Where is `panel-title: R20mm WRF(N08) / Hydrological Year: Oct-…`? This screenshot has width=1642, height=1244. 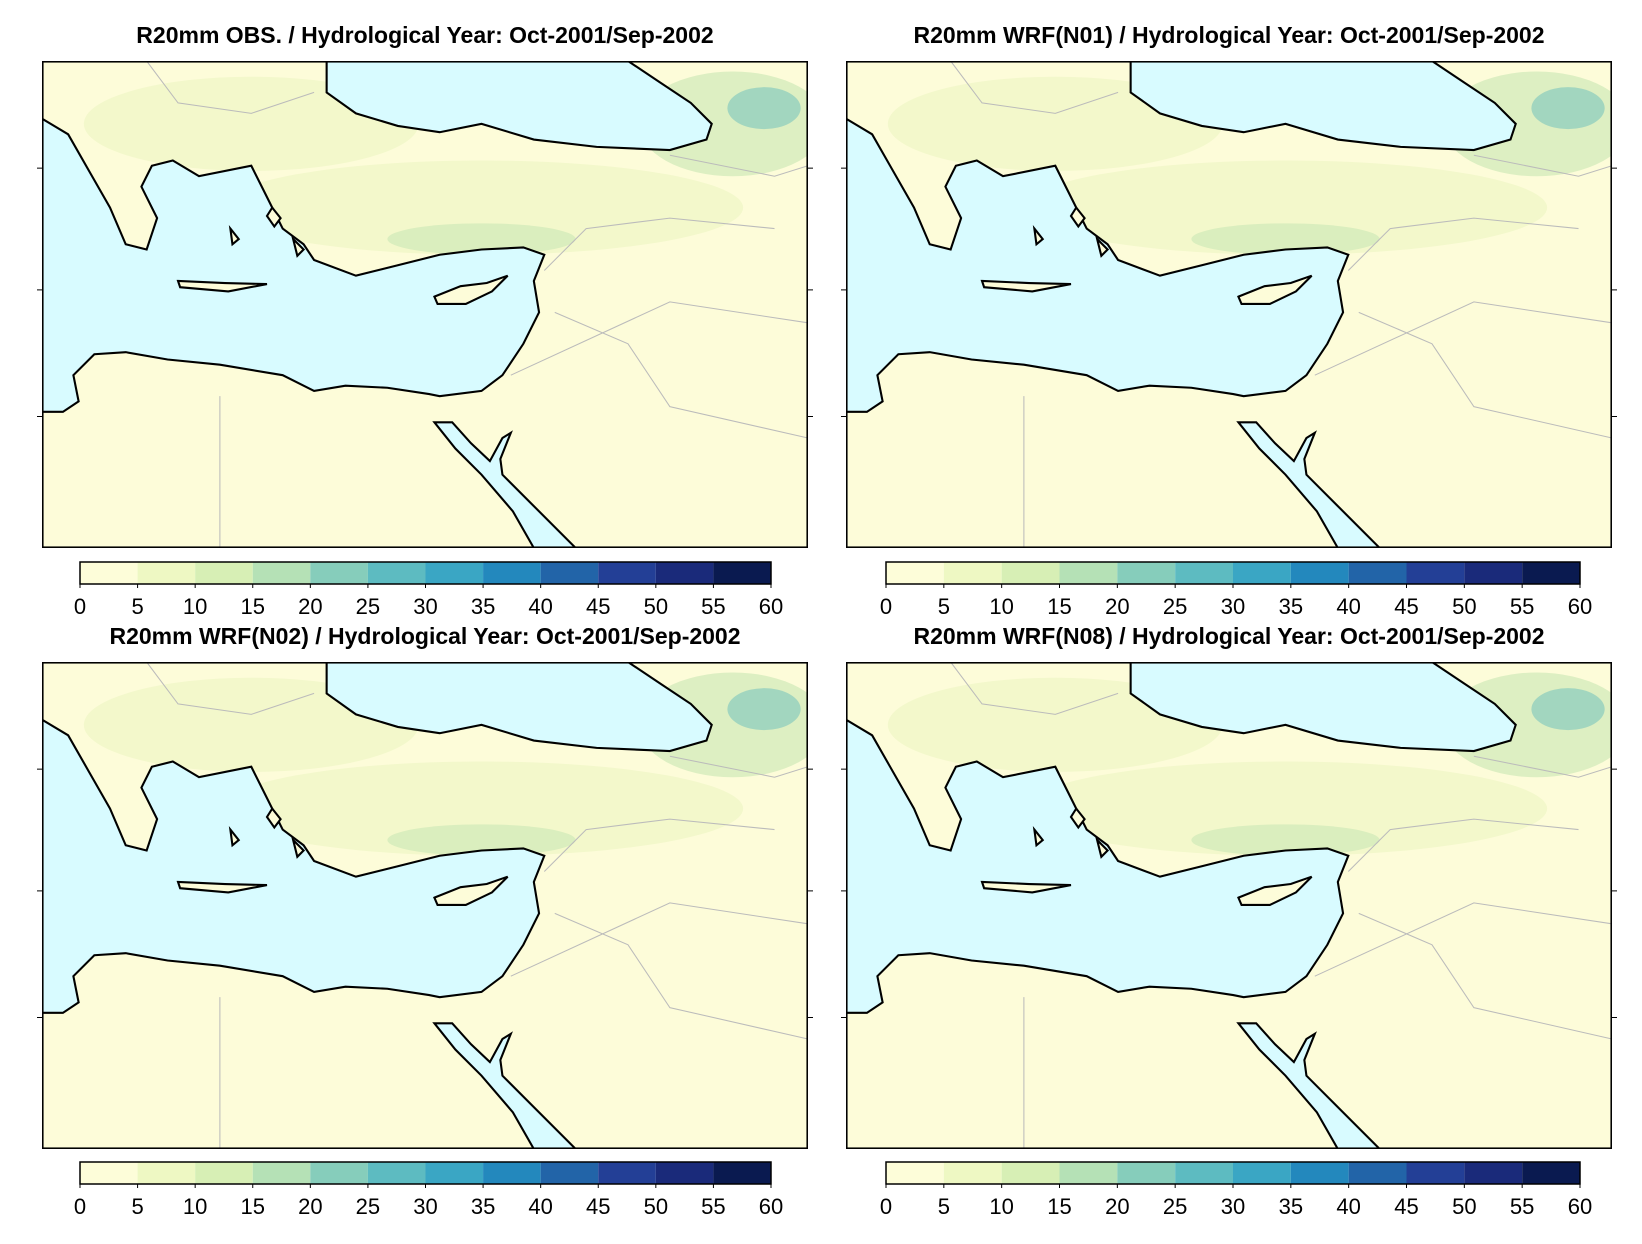 panel-title: R20mm WRF(N08) / Hydrological Year: Oct-… is located at coordinates (1228, 636).